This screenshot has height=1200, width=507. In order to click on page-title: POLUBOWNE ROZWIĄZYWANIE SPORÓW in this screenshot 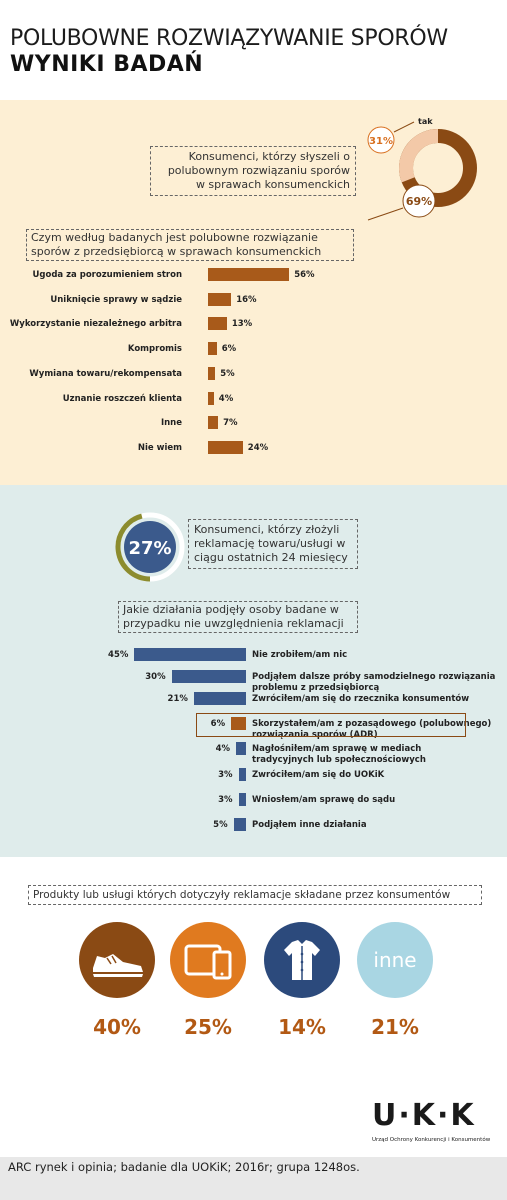, I will do `click(229, 38)`.